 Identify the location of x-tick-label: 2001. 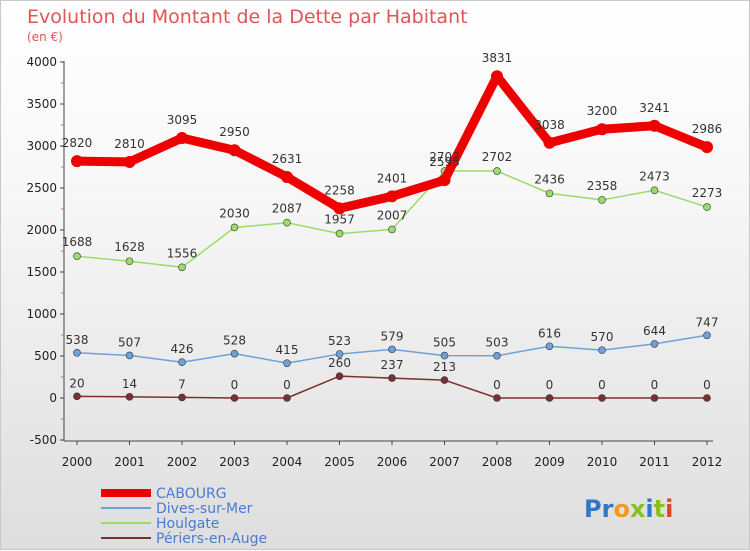
(129, 462).